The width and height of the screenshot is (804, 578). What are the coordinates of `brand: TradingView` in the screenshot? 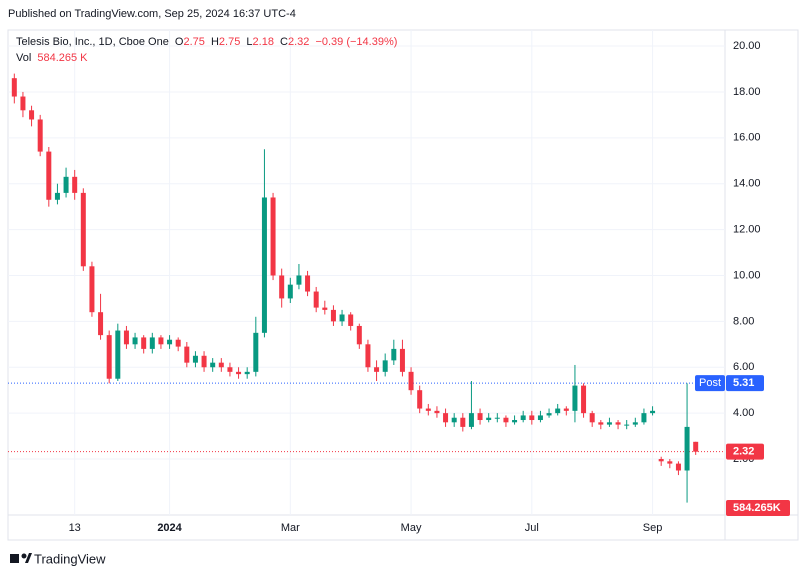 It's located at (70, 558).